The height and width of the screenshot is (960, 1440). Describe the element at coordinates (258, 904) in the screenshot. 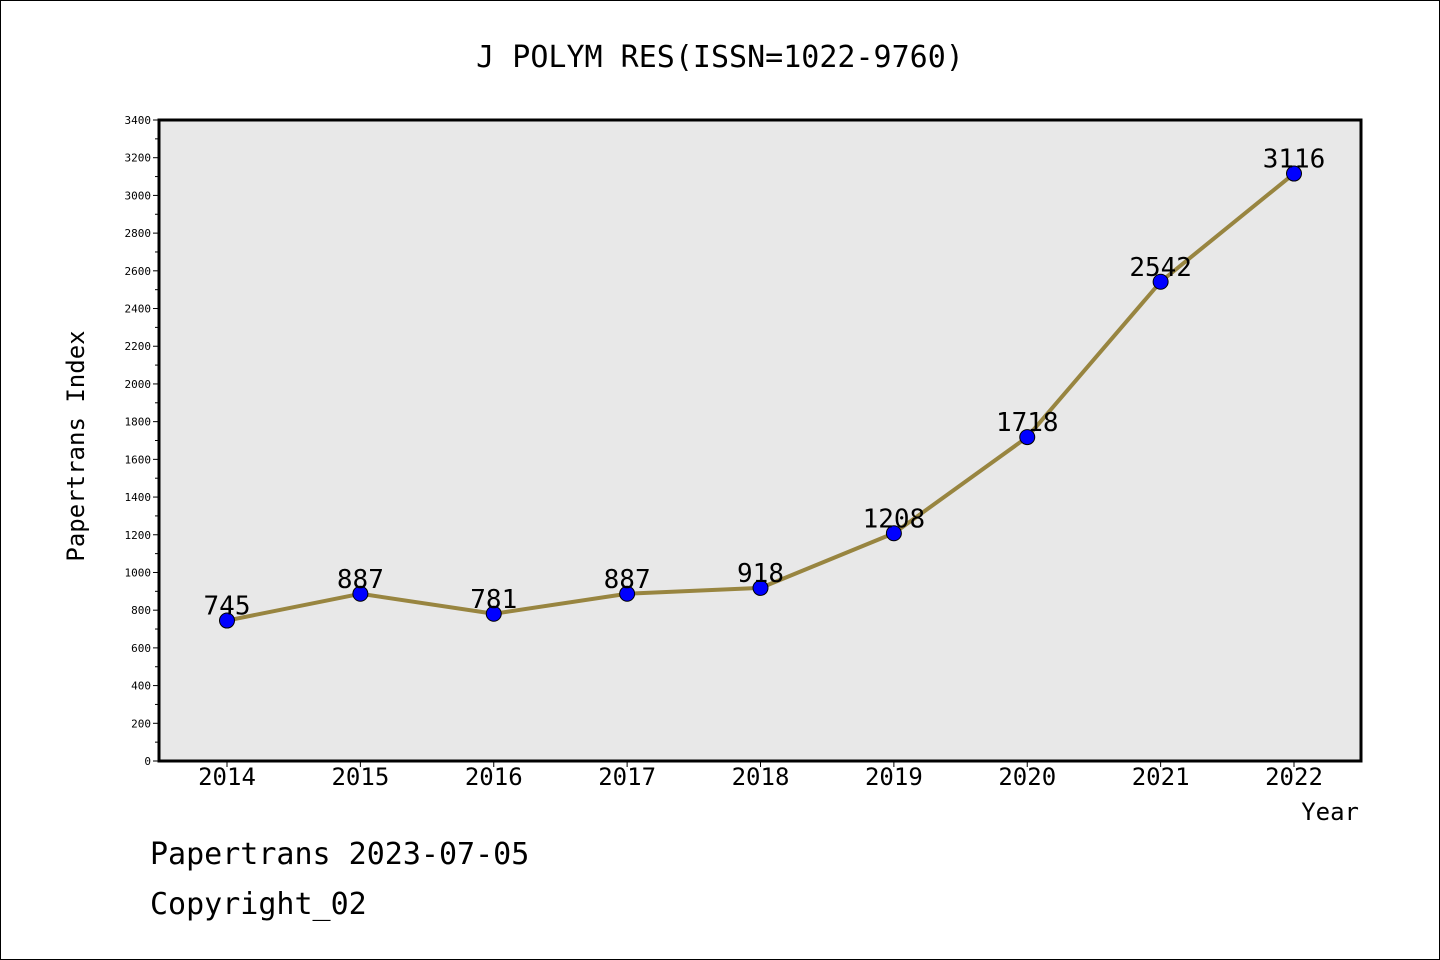

I see `footer-copyright: Copyright_02` at that location.